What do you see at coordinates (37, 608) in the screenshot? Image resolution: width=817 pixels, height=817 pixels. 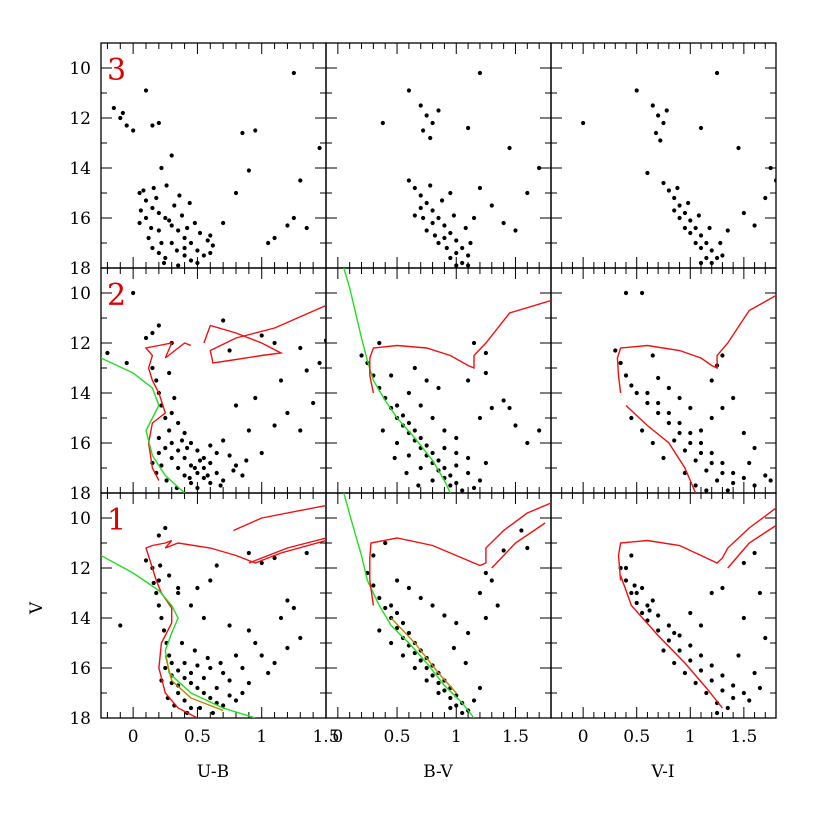 I see `y-axis-label: V` at bounding box center [37, 608].